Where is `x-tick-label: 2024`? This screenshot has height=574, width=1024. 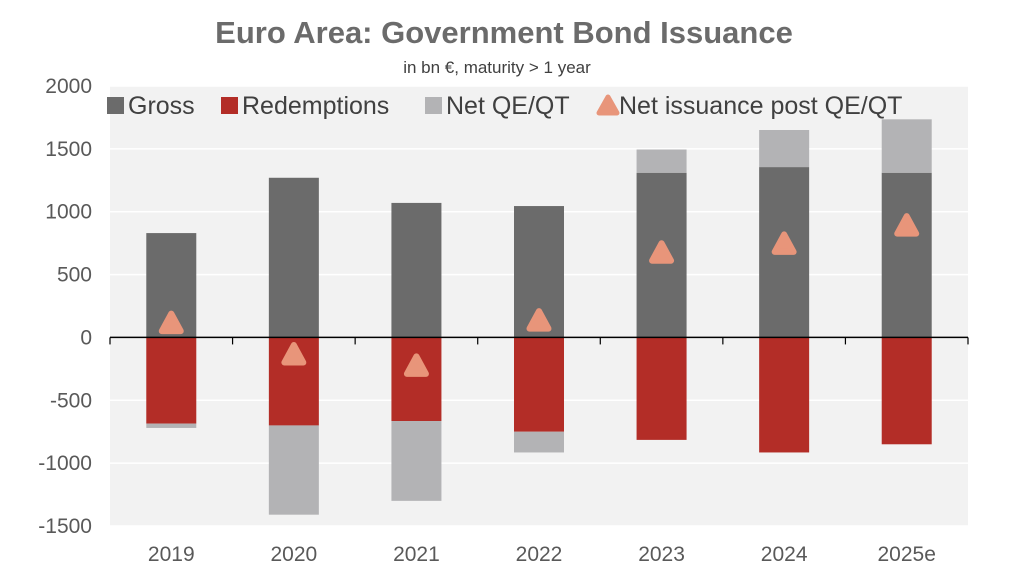
x-tick-label: 2024 is located at coordinates (784, 554).